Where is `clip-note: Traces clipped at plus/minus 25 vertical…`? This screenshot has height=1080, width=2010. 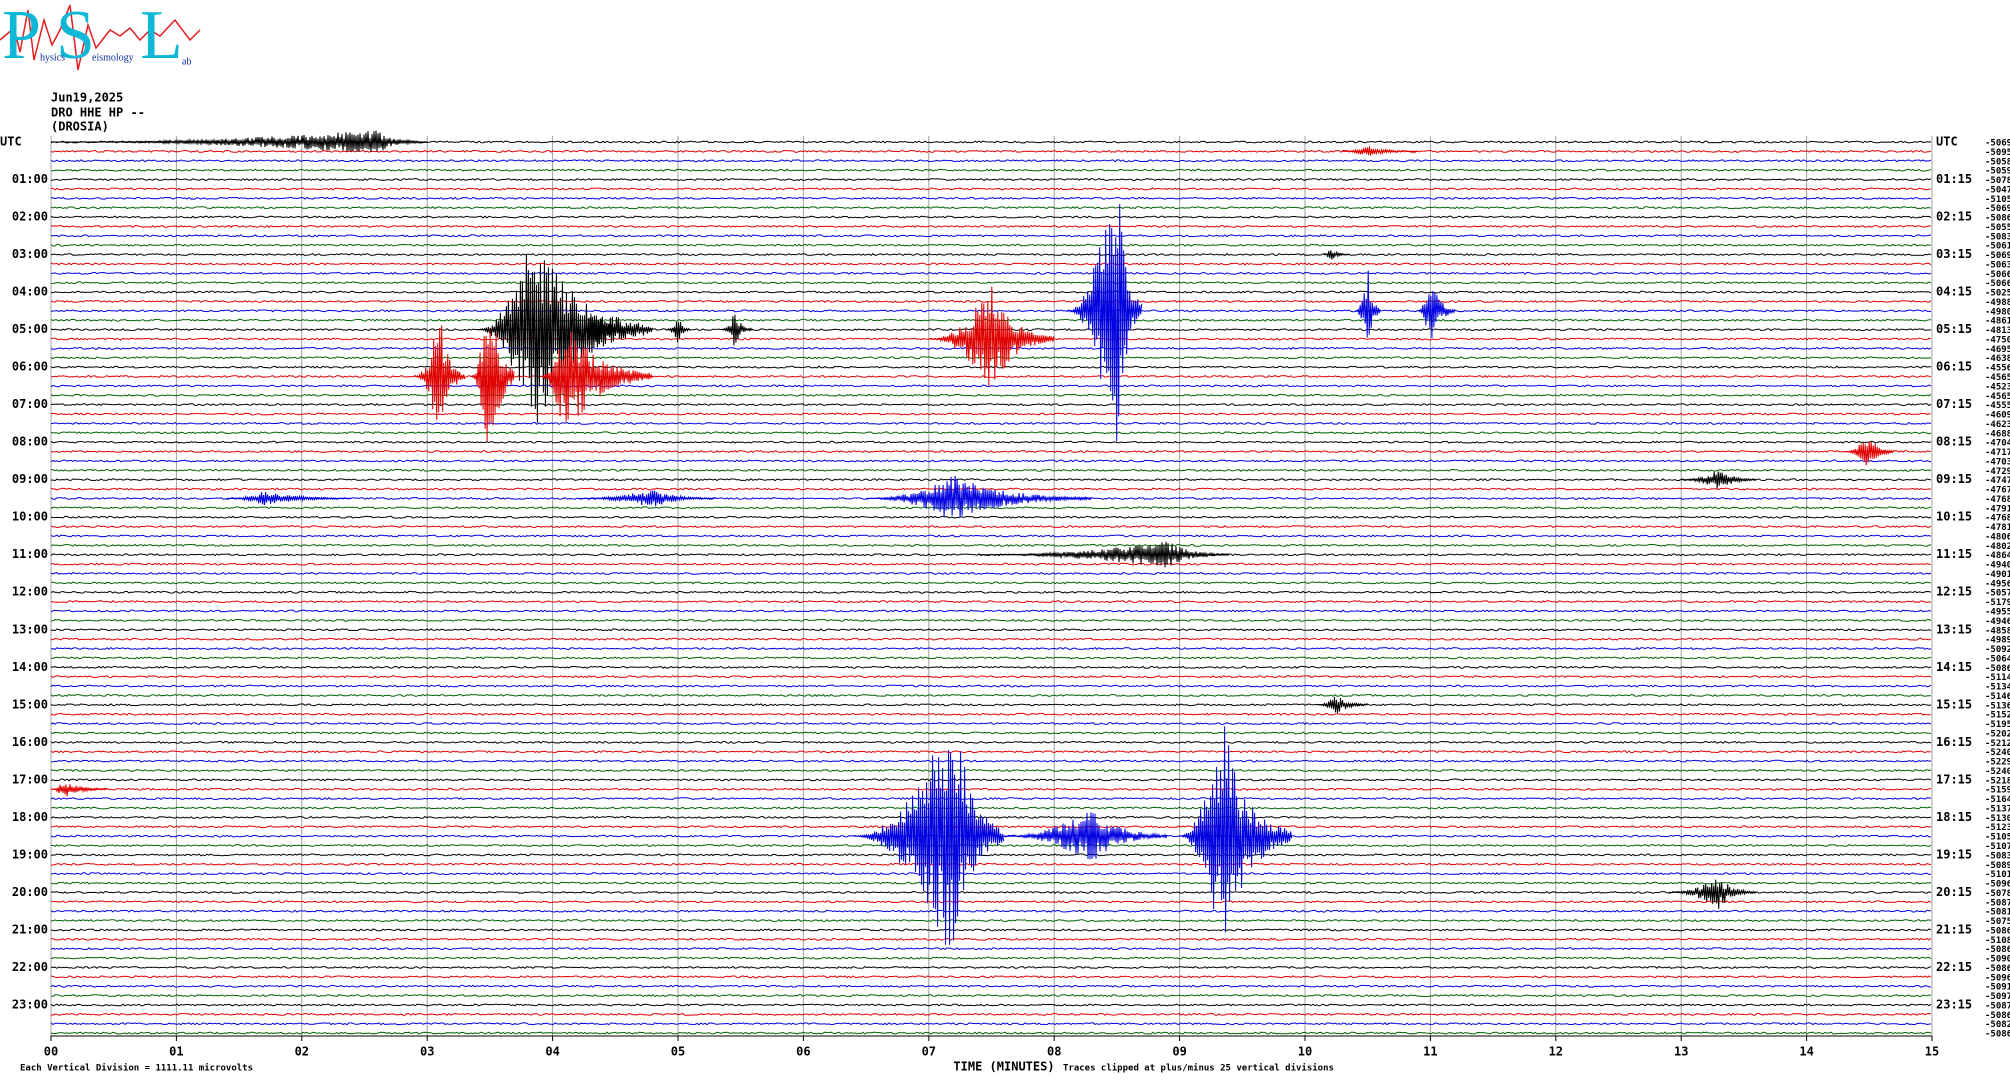 clip-note: Traces clipped at plus/minus 25 vertical… is located at coordinates (1198, 1068).